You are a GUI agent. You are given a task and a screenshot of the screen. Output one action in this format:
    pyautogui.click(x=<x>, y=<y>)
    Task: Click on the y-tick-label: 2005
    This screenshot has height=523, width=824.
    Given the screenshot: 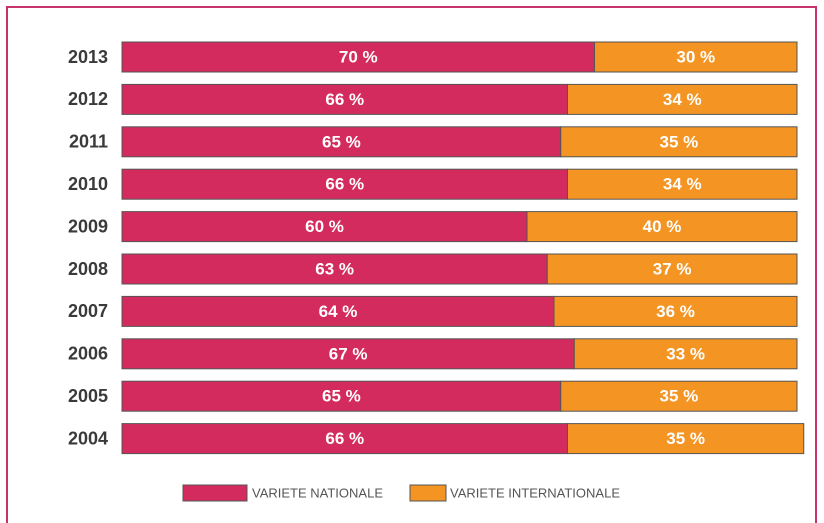 What is the action you would take?
    pyautogui.click(x=88, y=396)
    